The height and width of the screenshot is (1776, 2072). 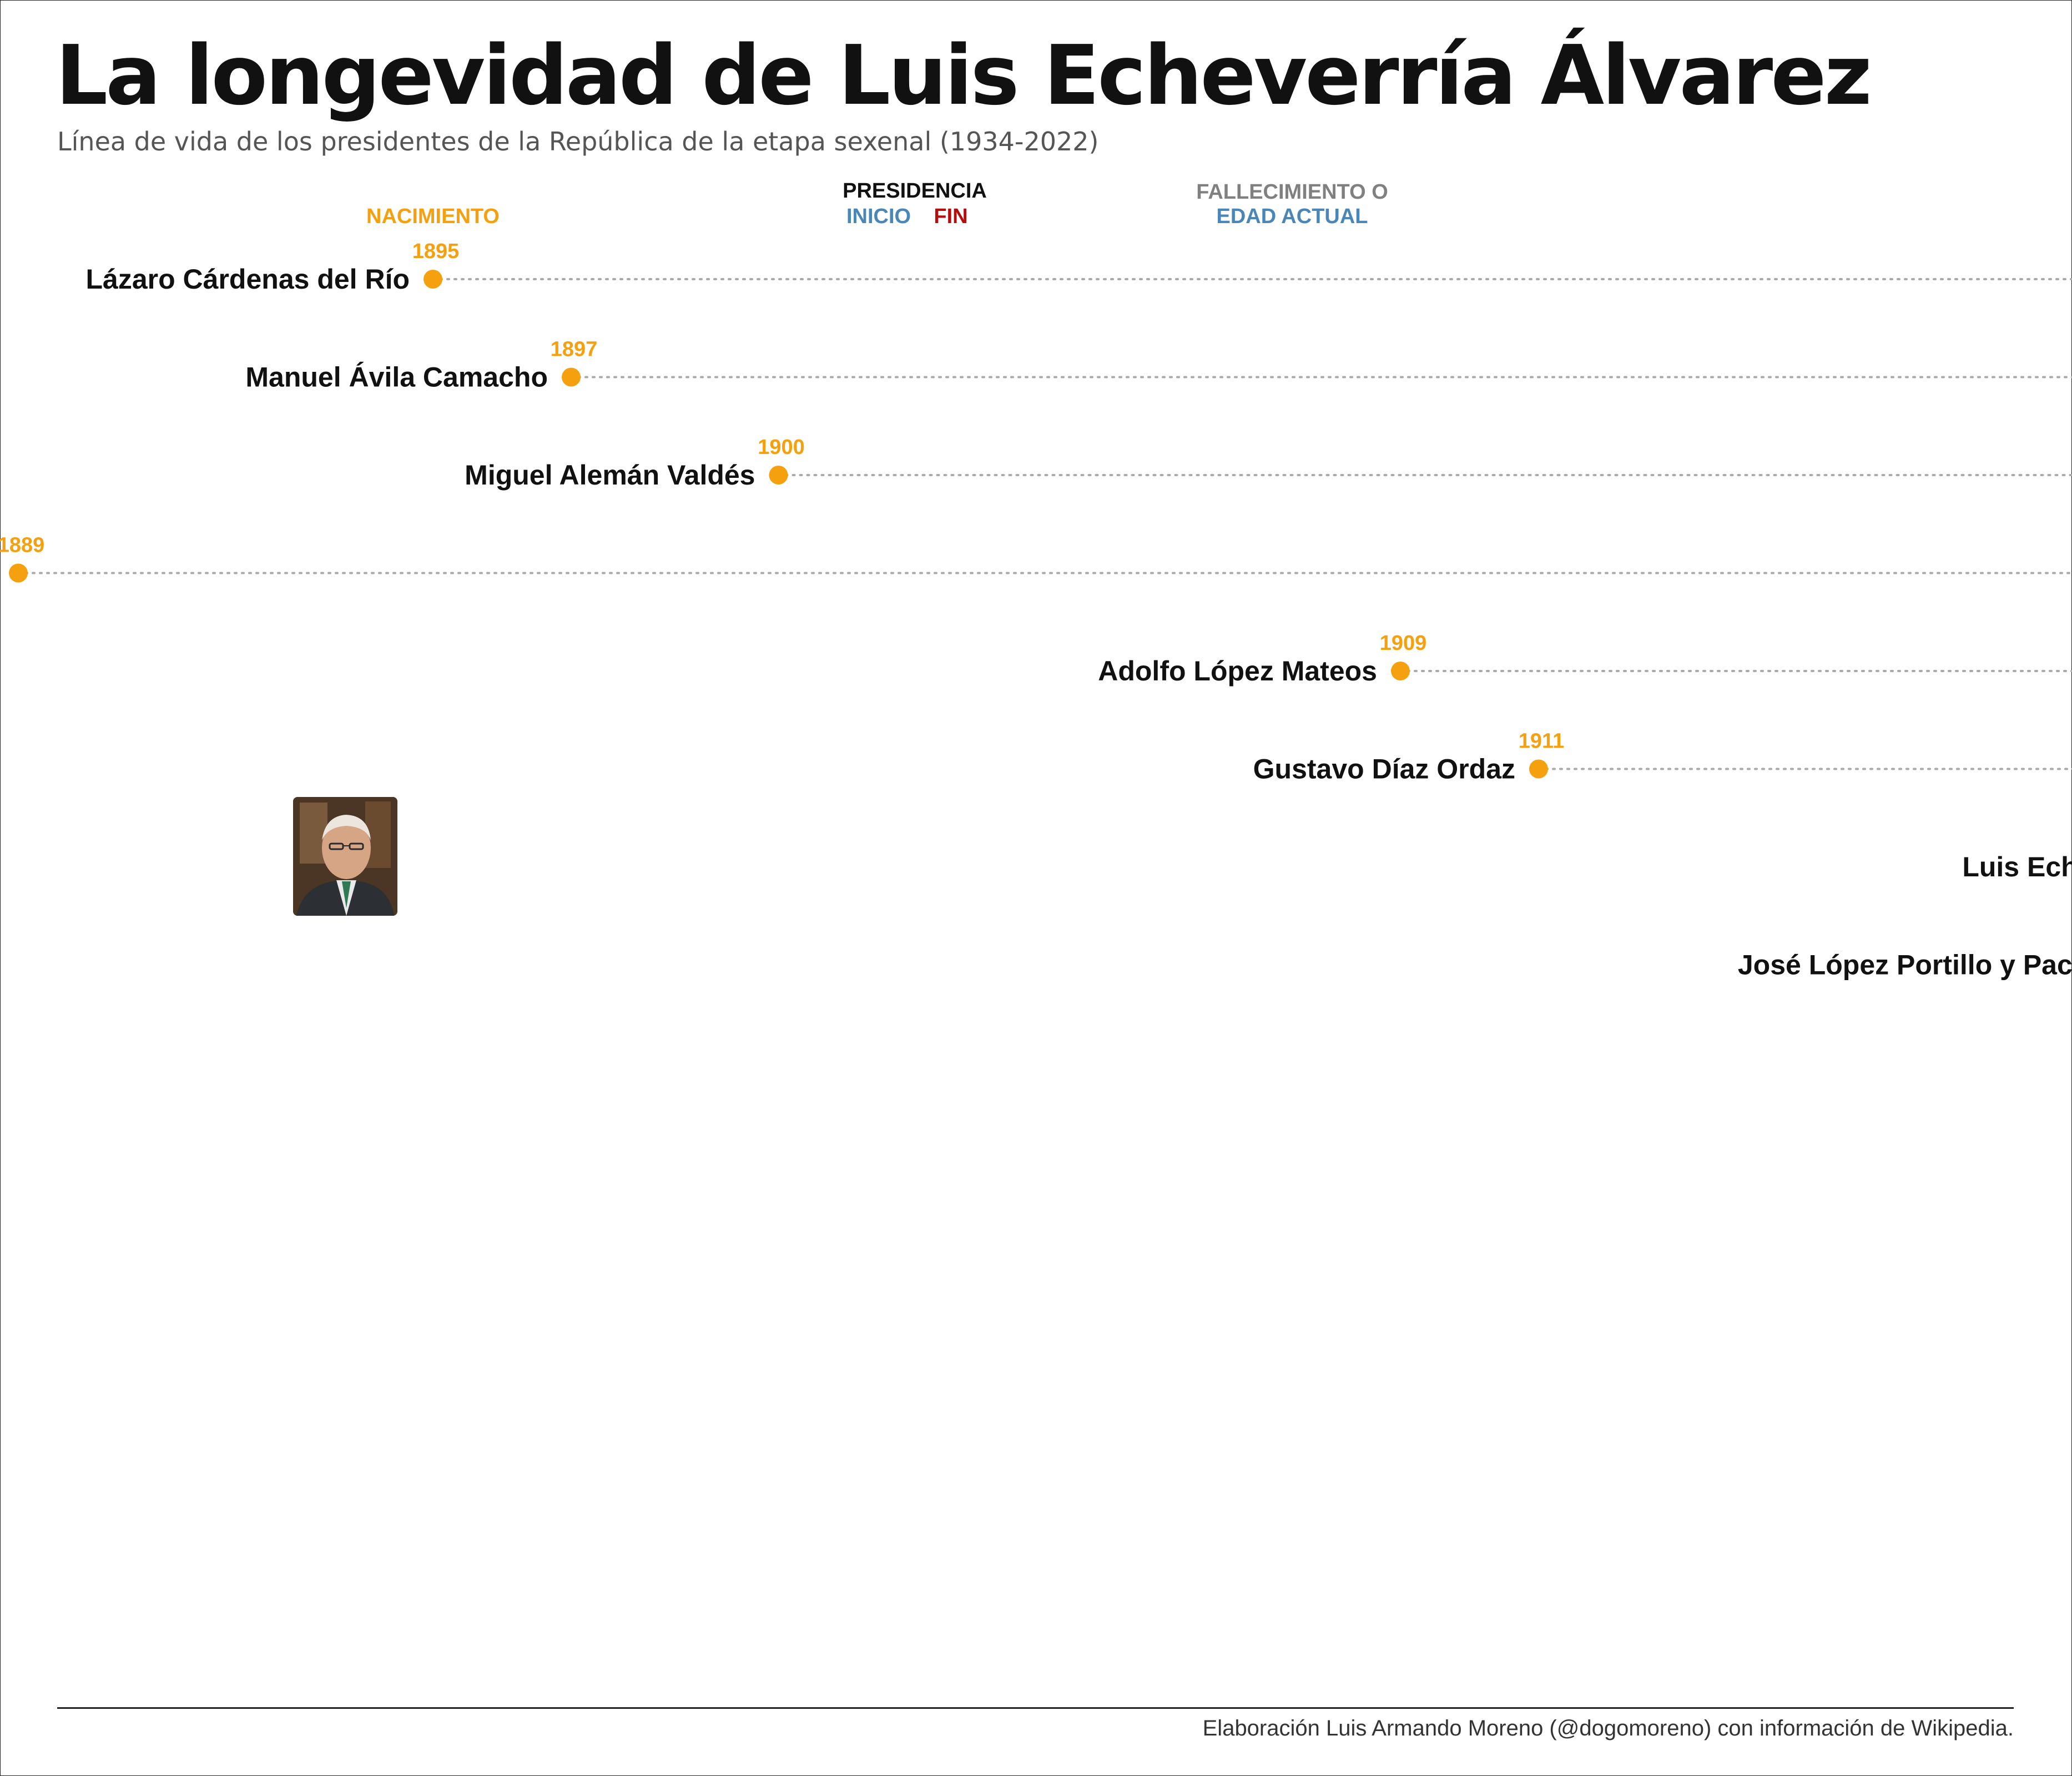 What do you see at coordinates (1905, 966) in the screenshot?
I see `president-name: José López Portillo y Pacheco` at bounding box center [1905, 966].